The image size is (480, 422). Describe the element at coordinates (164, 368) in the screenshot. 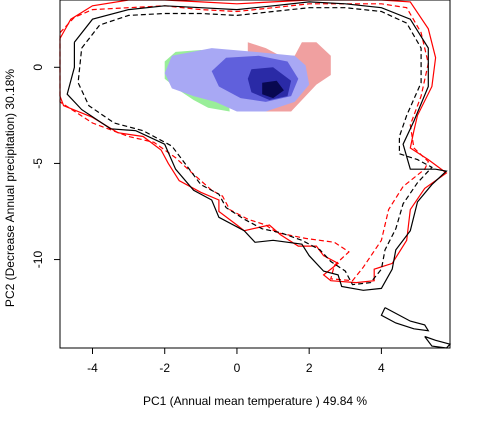

I see `x-tick-label: -2` at that location.